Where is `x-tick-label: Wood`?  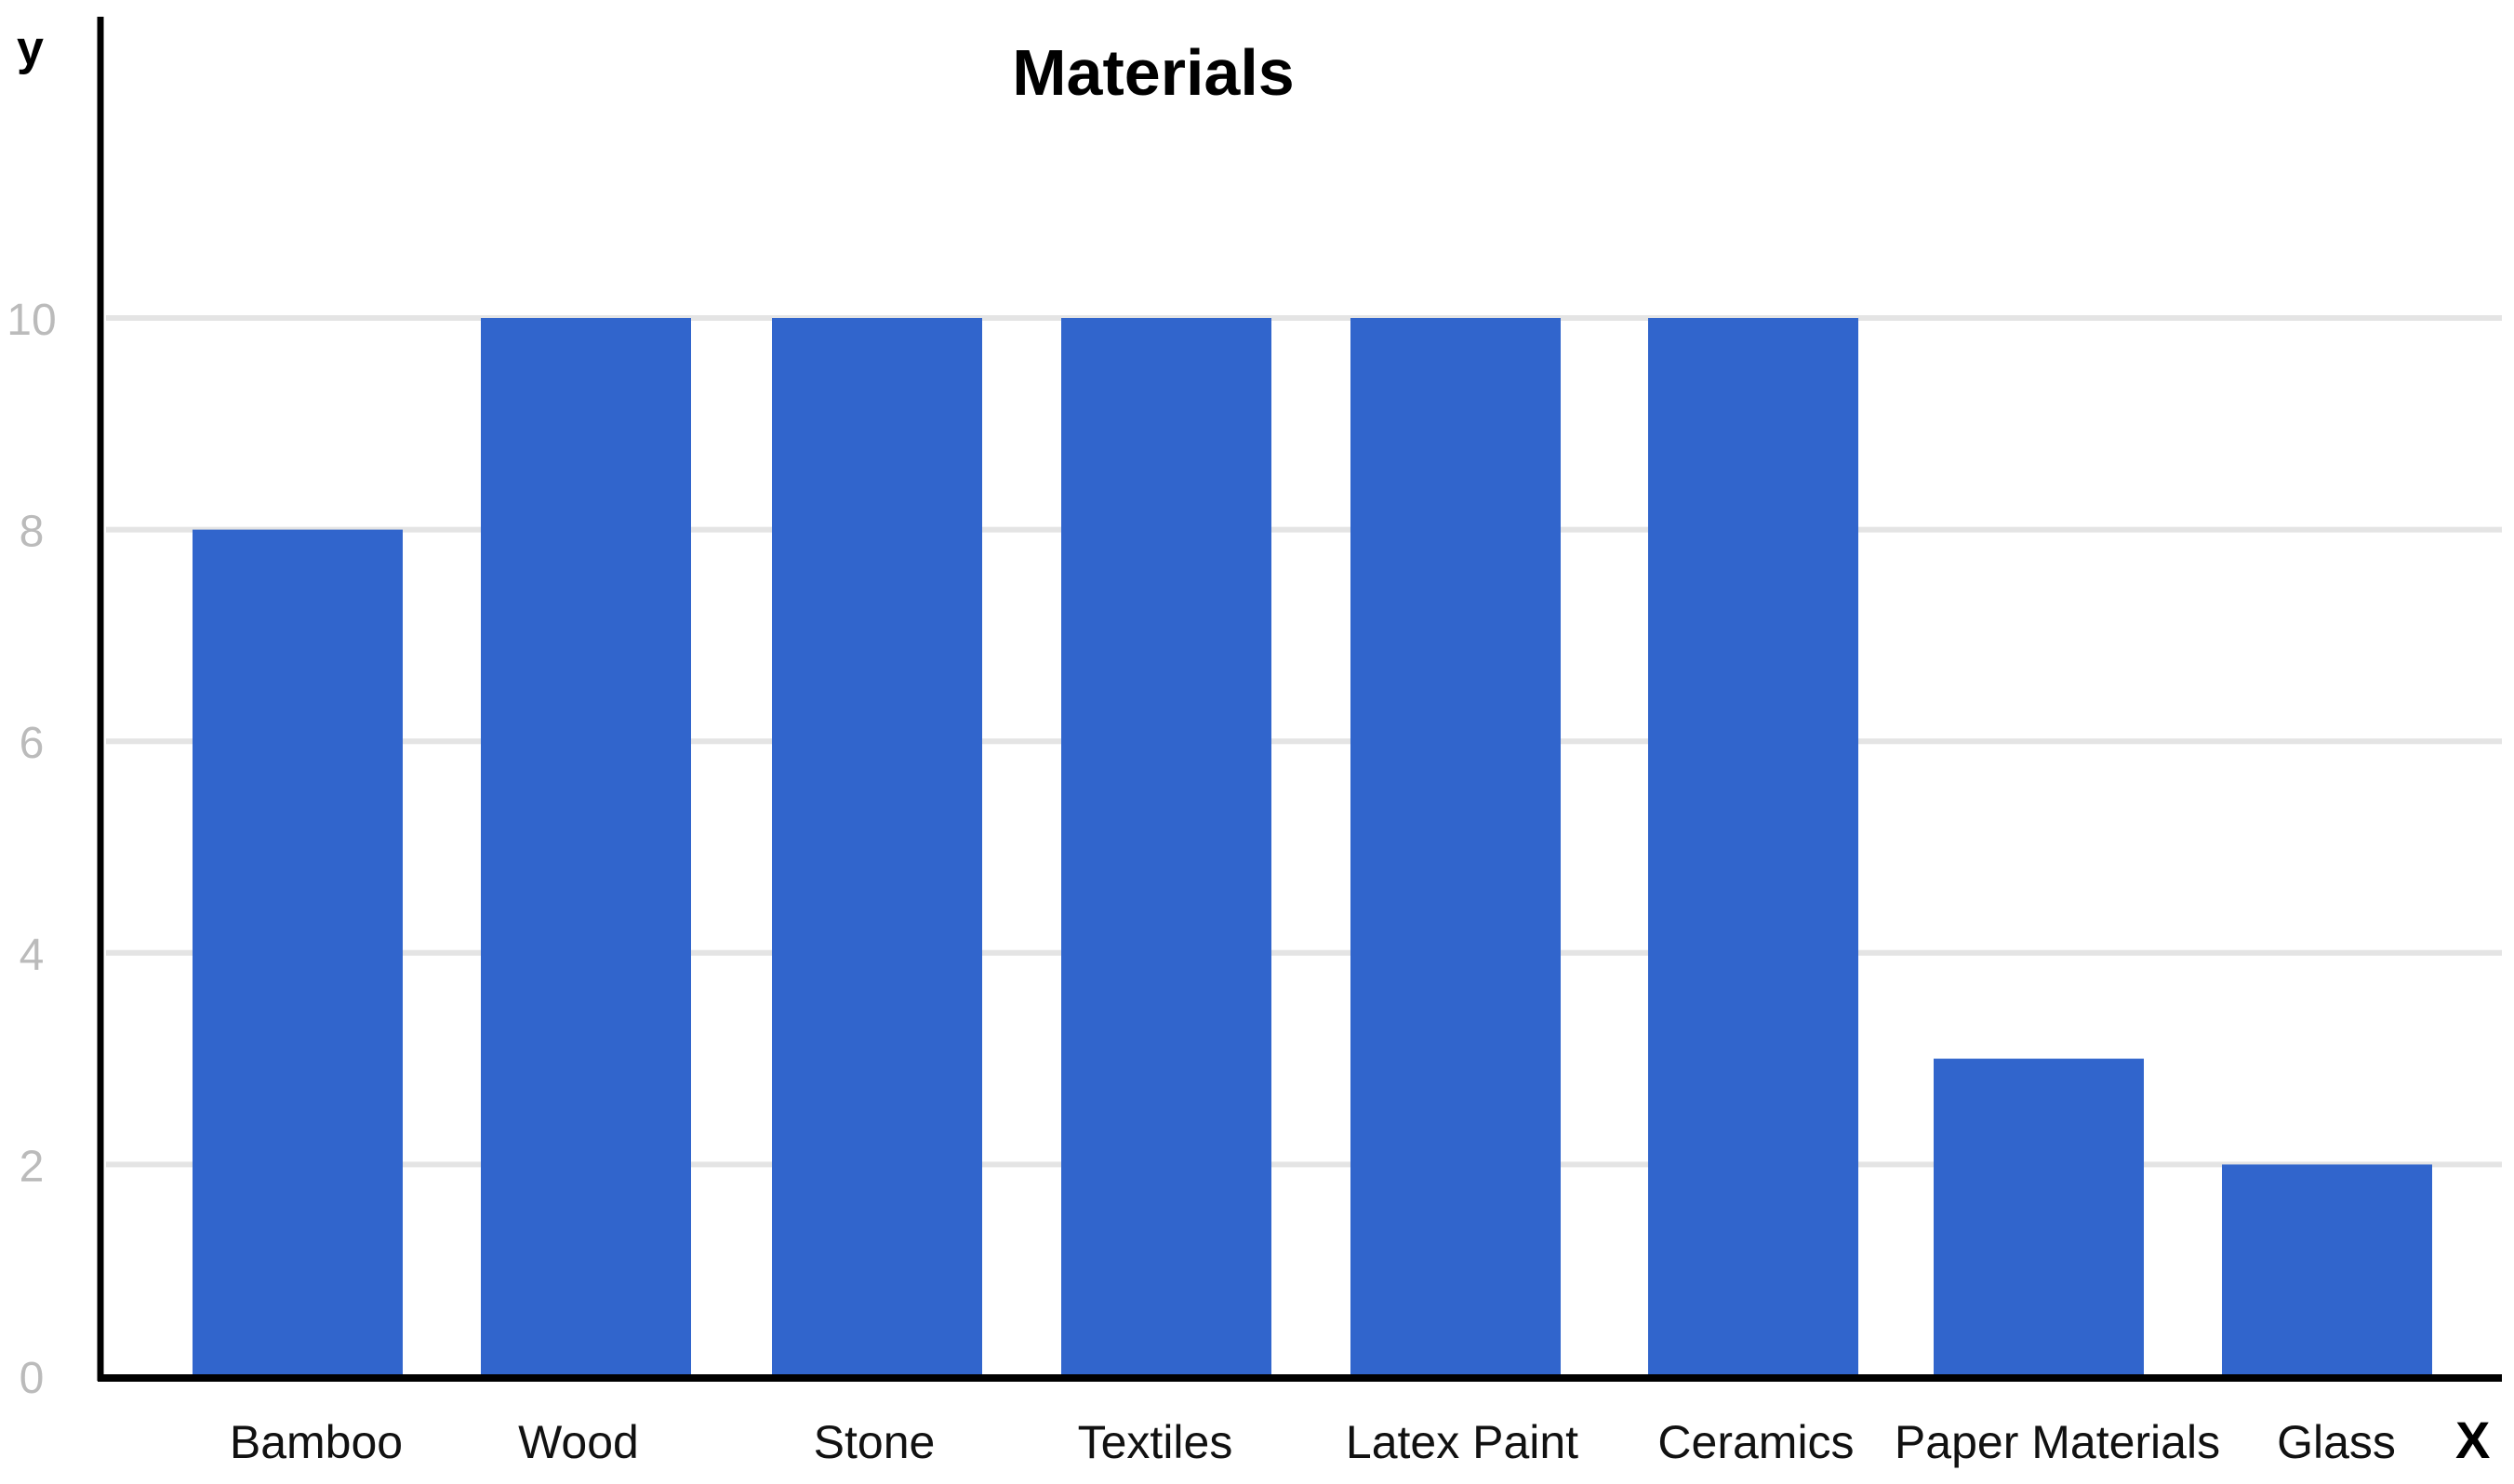 x-tick-label: Wood is located at coordinates (578, 1442).